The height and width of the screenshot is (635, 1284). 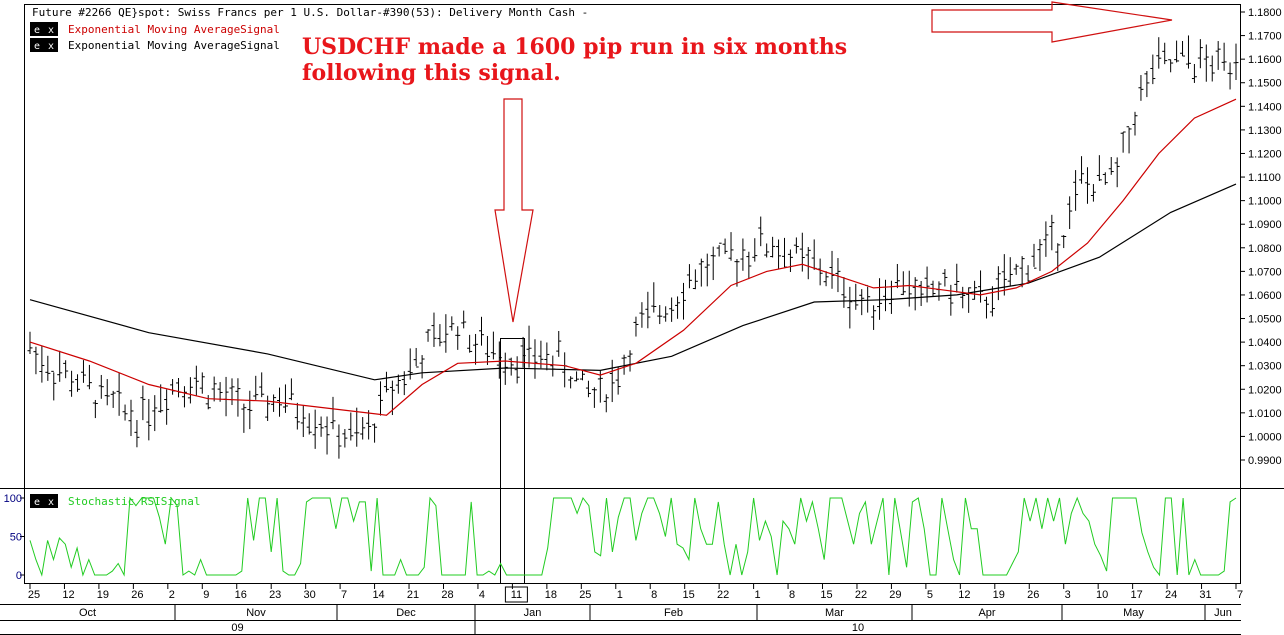 I want to click on month-label: Mar, so click(x=834, y=613).